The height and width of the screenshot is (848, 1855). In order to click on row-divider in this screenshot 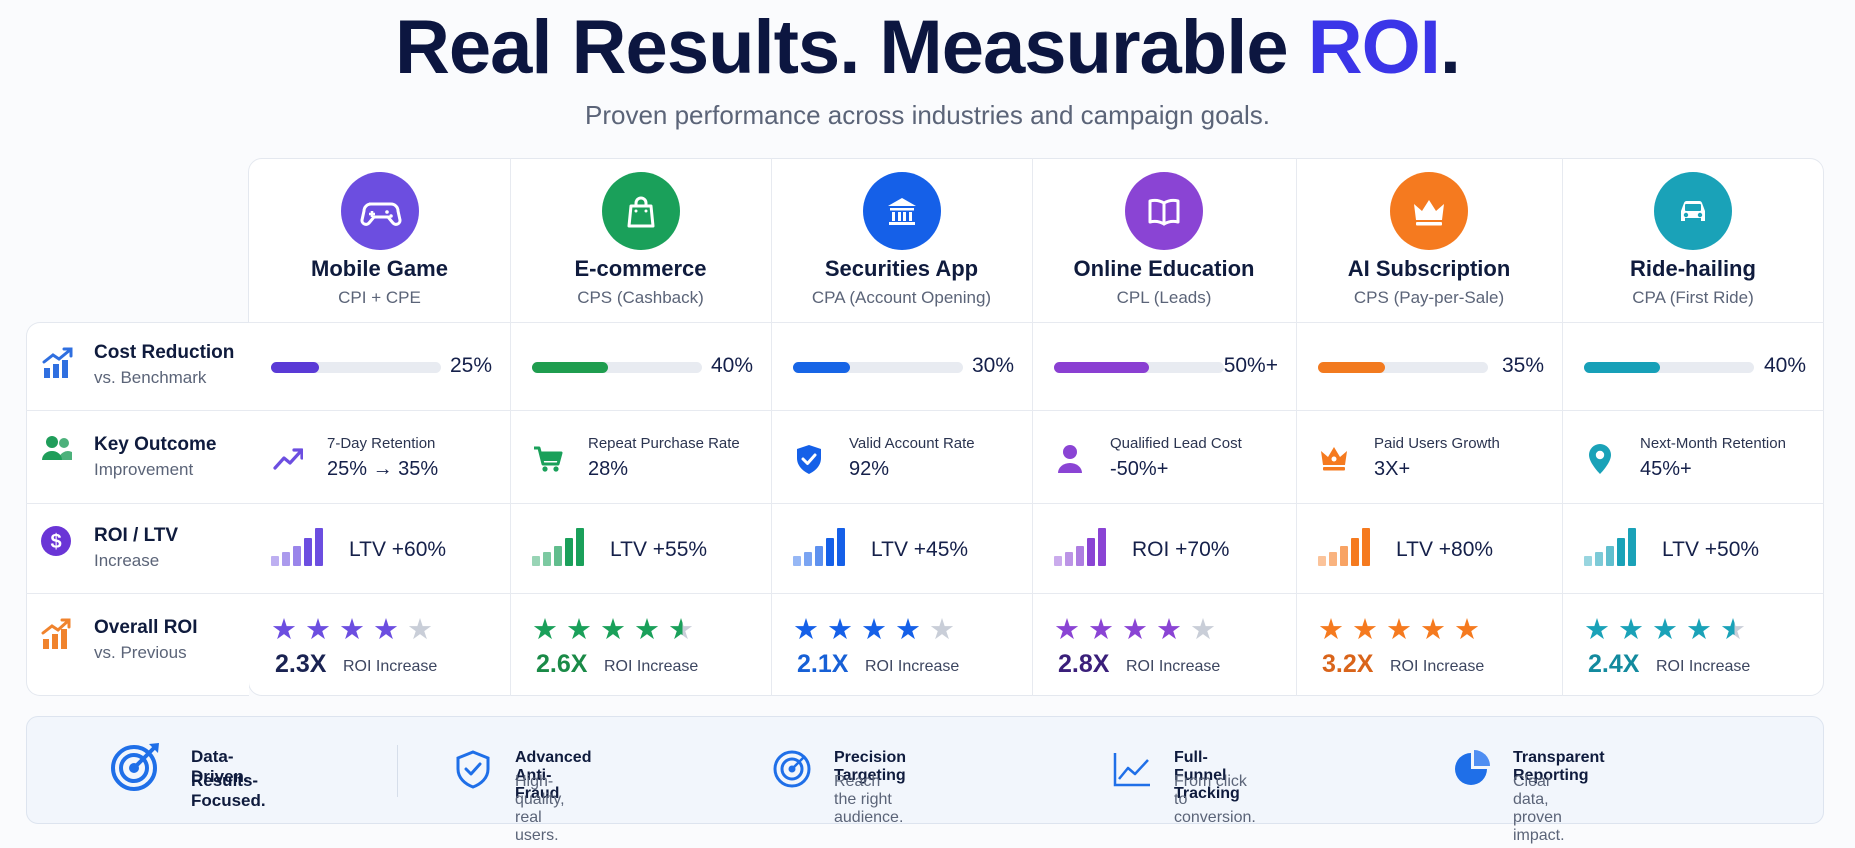, I will do `click(925, 503)`.